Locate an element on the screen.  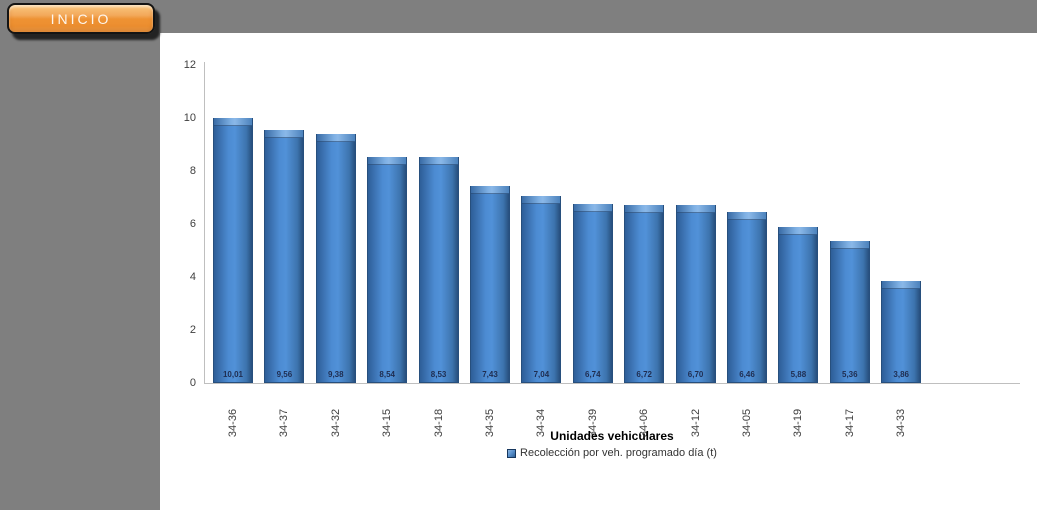
bar: 6,46 is located at coordinates (747, 297).